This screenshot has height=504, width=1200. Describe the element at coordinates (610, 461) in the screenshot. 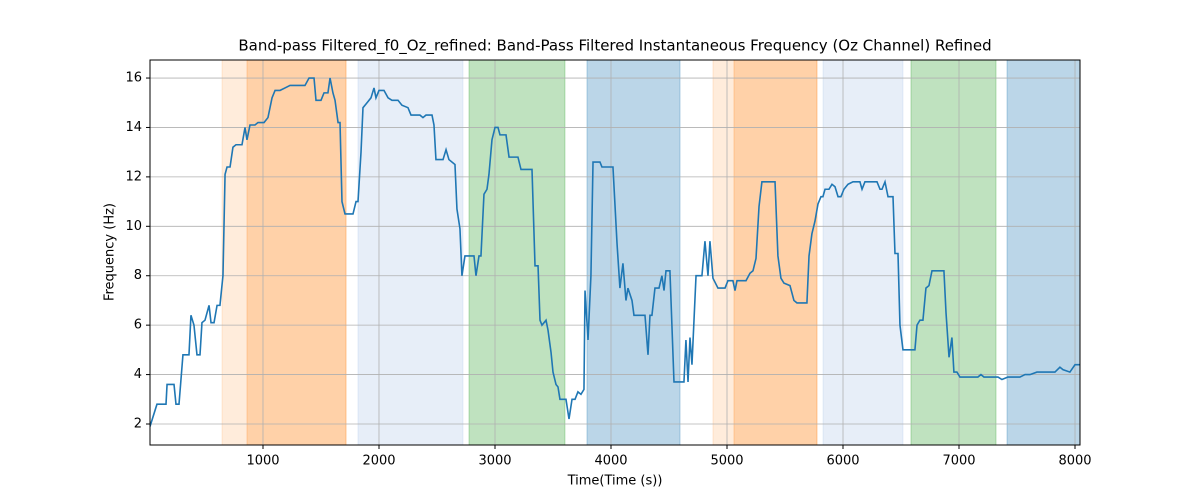

I see `x-tick-label: 4000` at that location.